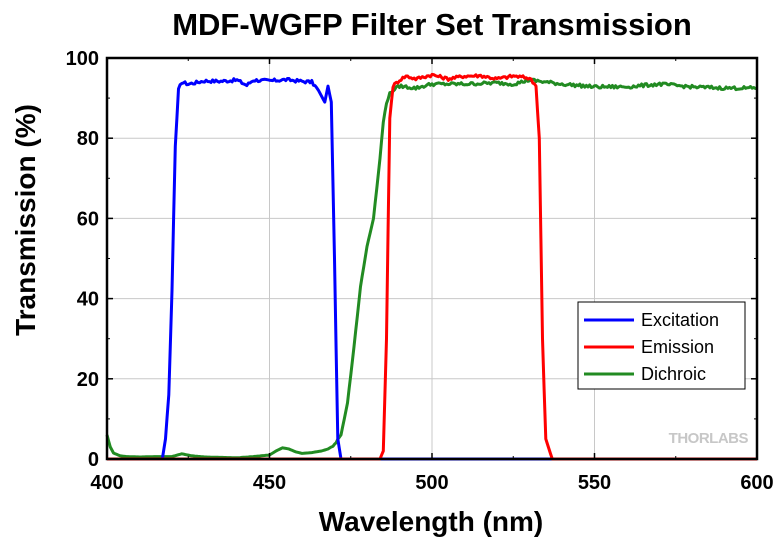  Describe the element at coordinates (709, 438) in the screenshot. I see `thorlabs-watermark: THORLABS` at that location.